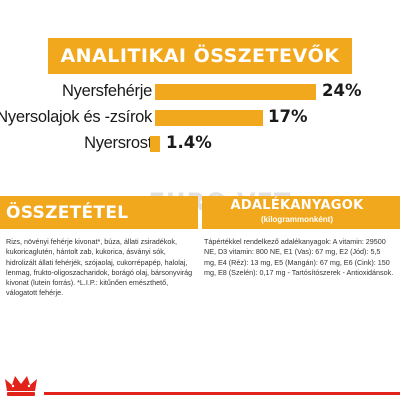 Image resolution: width=400 pixels, height=400 pixels. What do you see at coordinates (297, 205) in the screenshot?
I see `additives-title: ADALÉKANYAGOK` at bounding box center [297, 205].